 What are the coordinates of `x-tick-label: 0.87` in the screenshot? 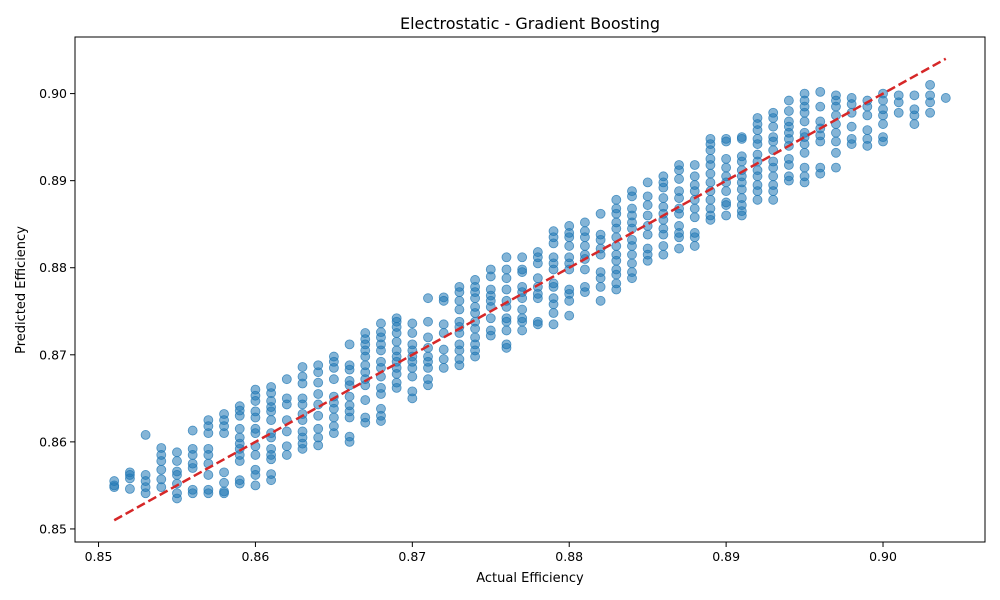 It's located at (412, 556).